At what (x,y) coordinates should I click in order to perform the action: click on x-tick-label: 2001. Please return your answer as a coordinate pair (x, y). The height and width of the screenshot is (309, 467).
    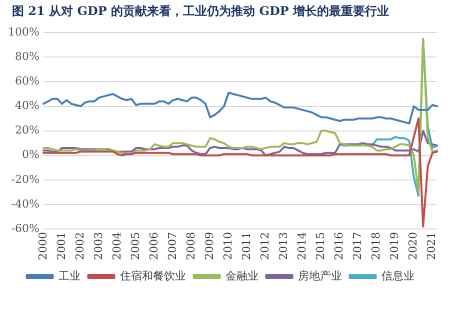
    Looking at the image, I should click on (61, 246).